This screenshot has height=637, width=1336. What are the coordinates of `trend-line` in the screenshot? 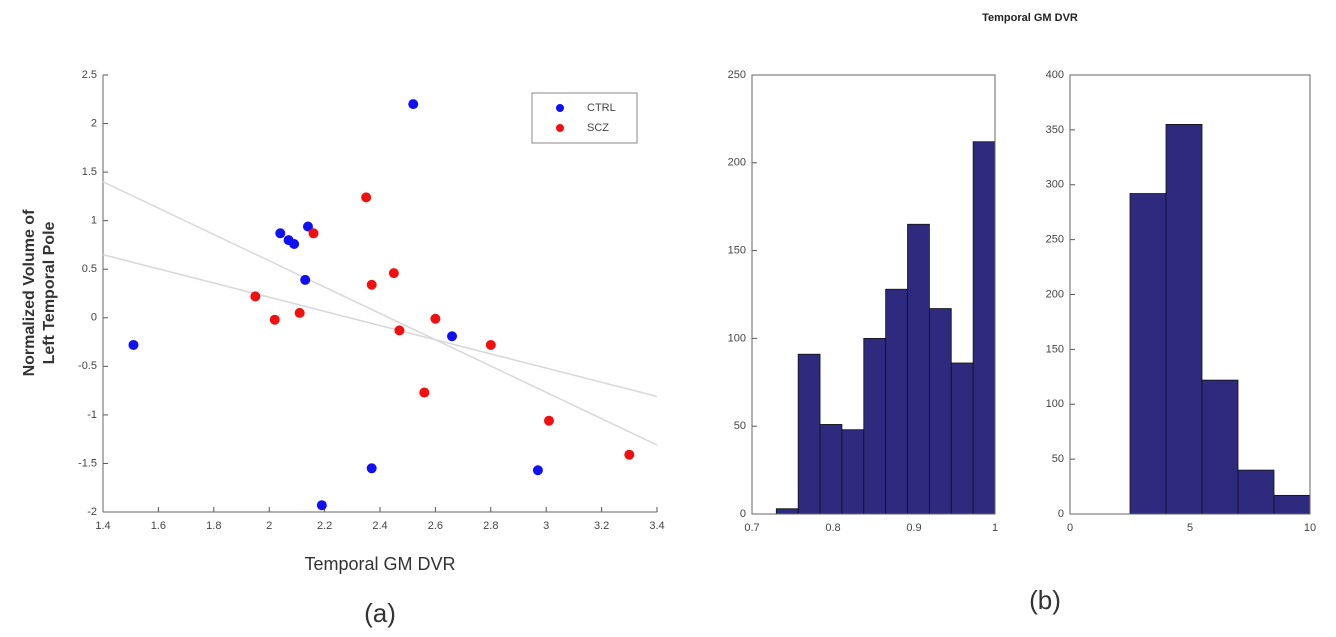 It's located at (380, 325).